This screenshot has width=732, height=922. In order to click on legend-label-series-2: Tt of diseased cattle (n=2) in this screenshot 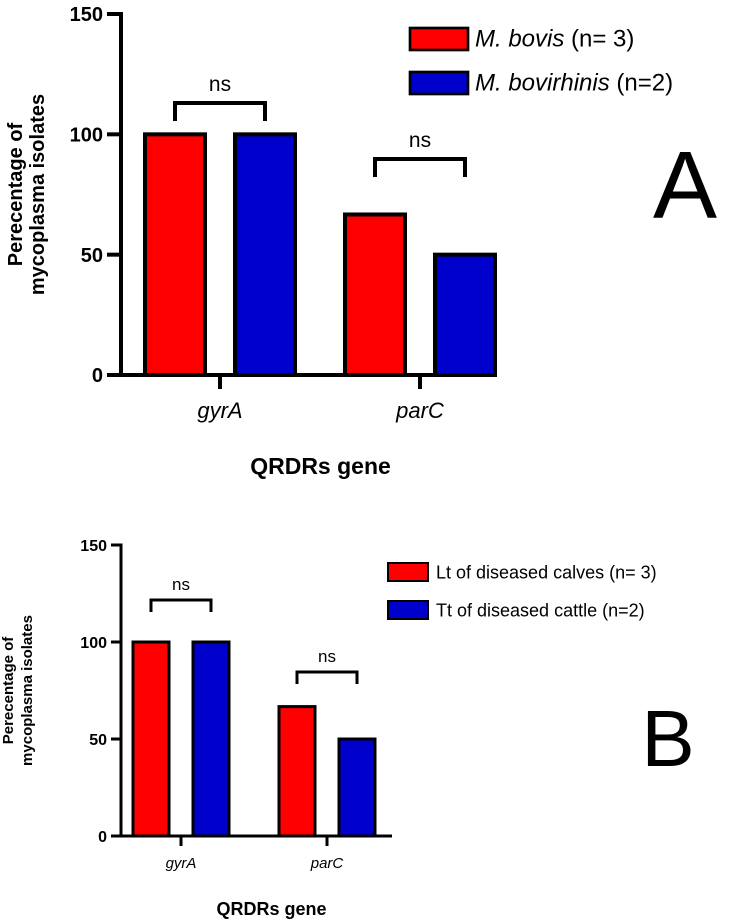, I will do `click(540, 610)`.